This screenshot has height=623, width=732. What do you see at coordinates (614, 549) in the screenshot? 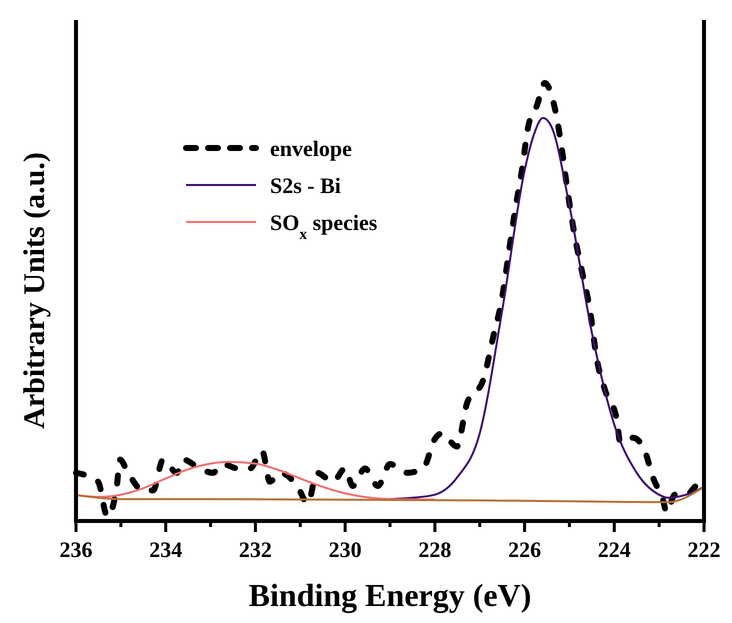
I see `x-tick-label: 224` at bounding box center [614, 549].